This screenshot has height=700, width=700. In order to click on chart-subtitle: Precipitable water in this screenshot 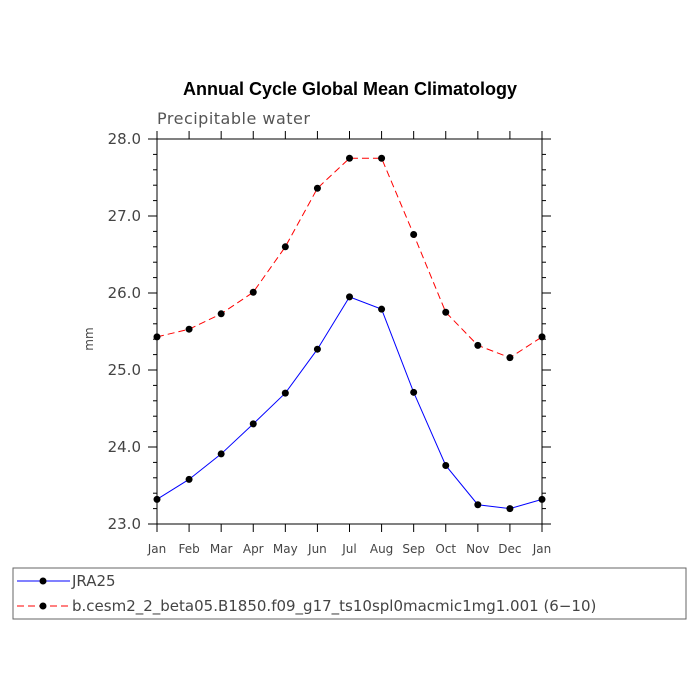, I will do `click(233, 118)`.